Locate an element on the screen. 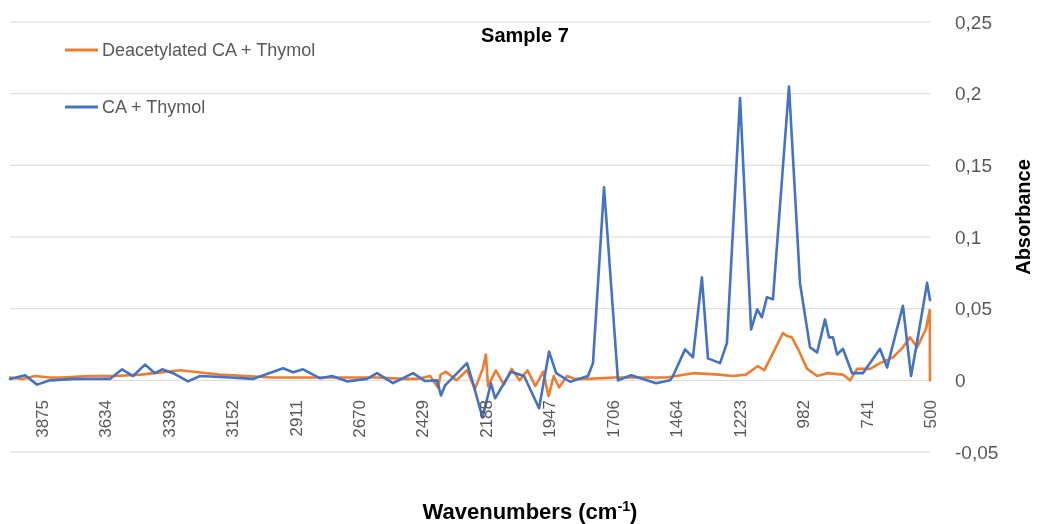 This screenshot has width=1045, height=524. x-tick-label: 2911 is located at coordinates (296, 418).